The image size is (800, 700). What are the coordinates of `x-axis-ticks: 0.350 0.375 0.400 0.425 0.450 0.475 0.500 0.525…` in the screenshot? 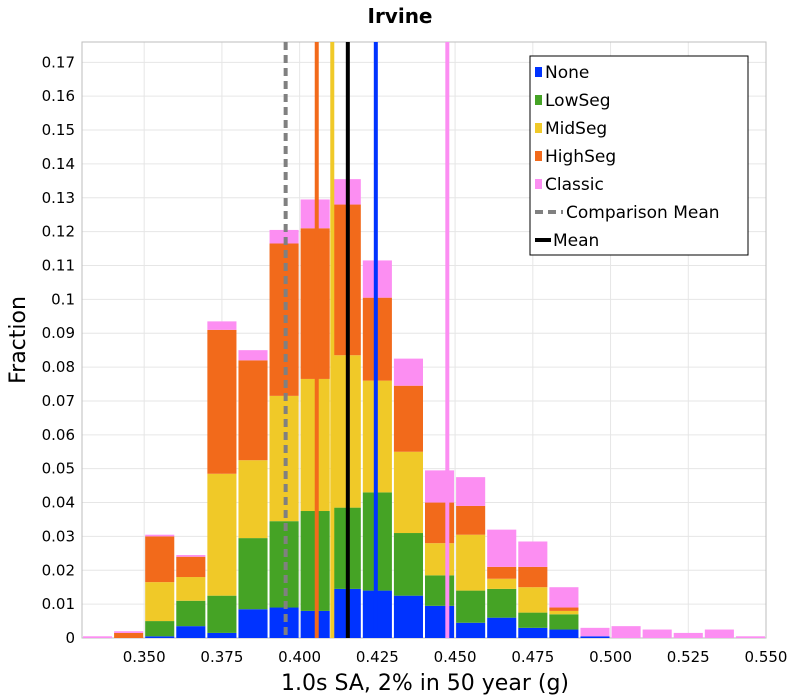 It's located at (455, 657).